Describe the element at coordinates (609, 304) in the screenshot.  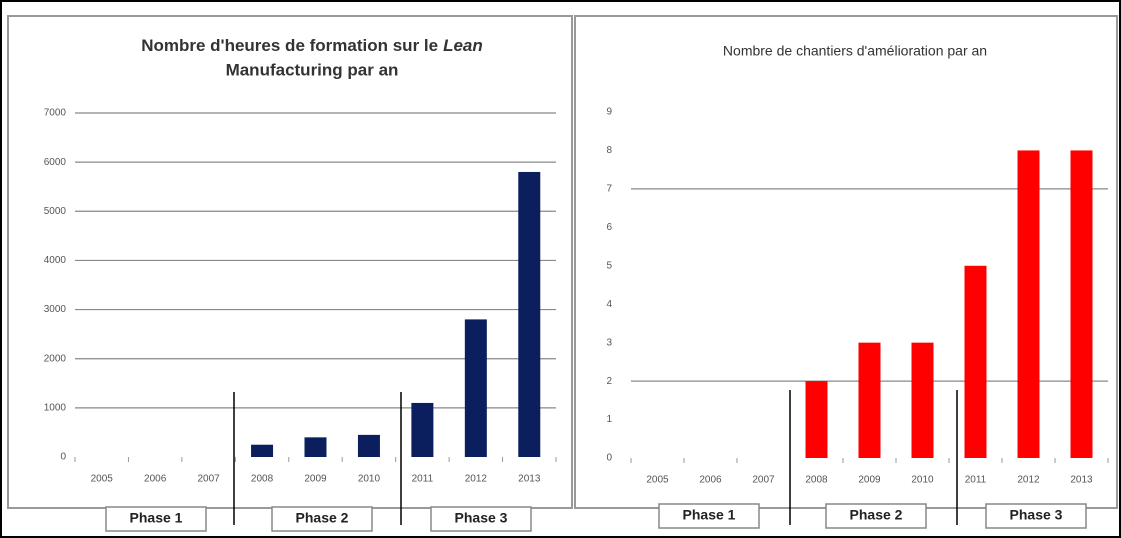
I see `y-tick-label: 4` at that location.